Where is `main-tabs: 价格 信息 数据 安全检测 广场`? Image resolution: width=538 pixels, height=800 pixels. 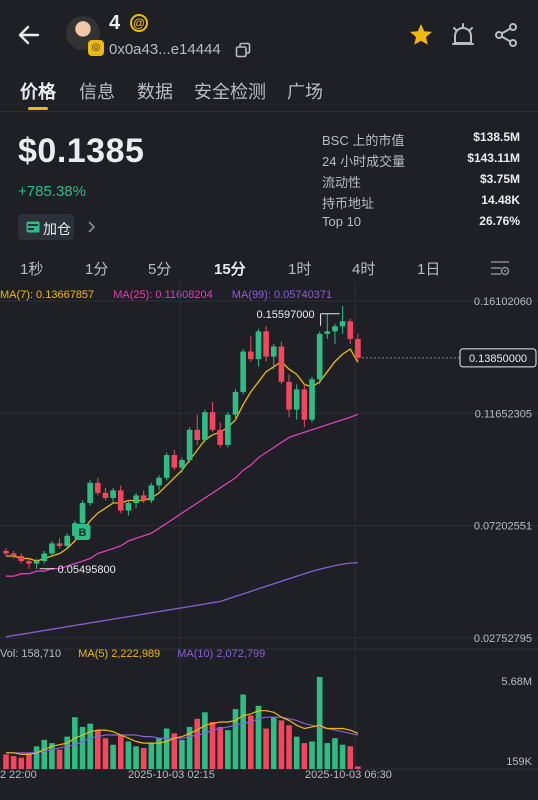 main-tabs: 价格 信息 数据 安全检测 广场 is located at coordinates (269, 94).